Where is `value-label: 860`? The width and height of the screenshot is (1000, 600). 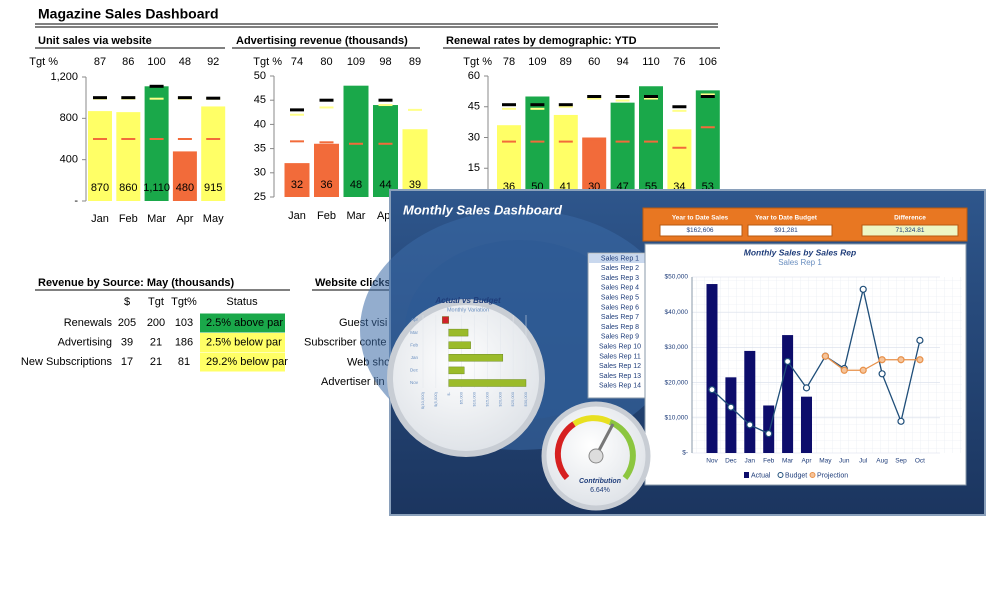
value-label: 860 is located at coordinates (128, 188).